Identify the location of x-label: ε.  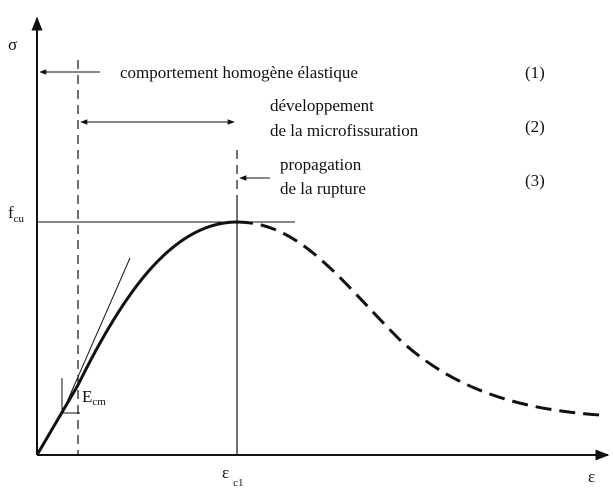
(591, 476).